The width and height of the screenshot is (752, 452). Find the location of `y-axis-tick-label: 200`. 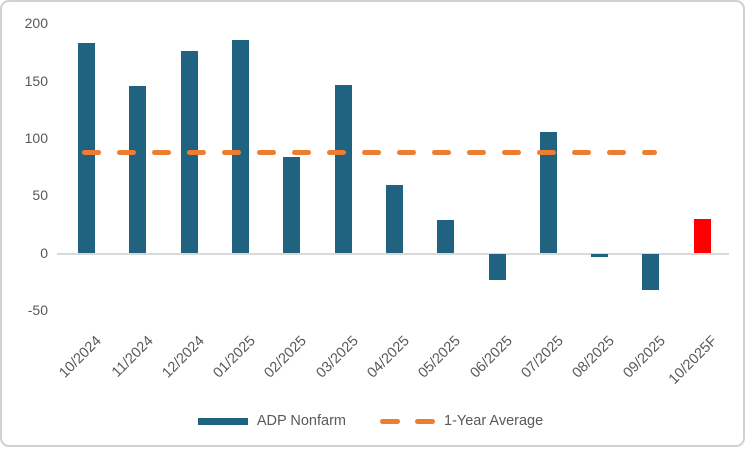

y-axis-tick-label: 200 is located at coordinates (36, 23).